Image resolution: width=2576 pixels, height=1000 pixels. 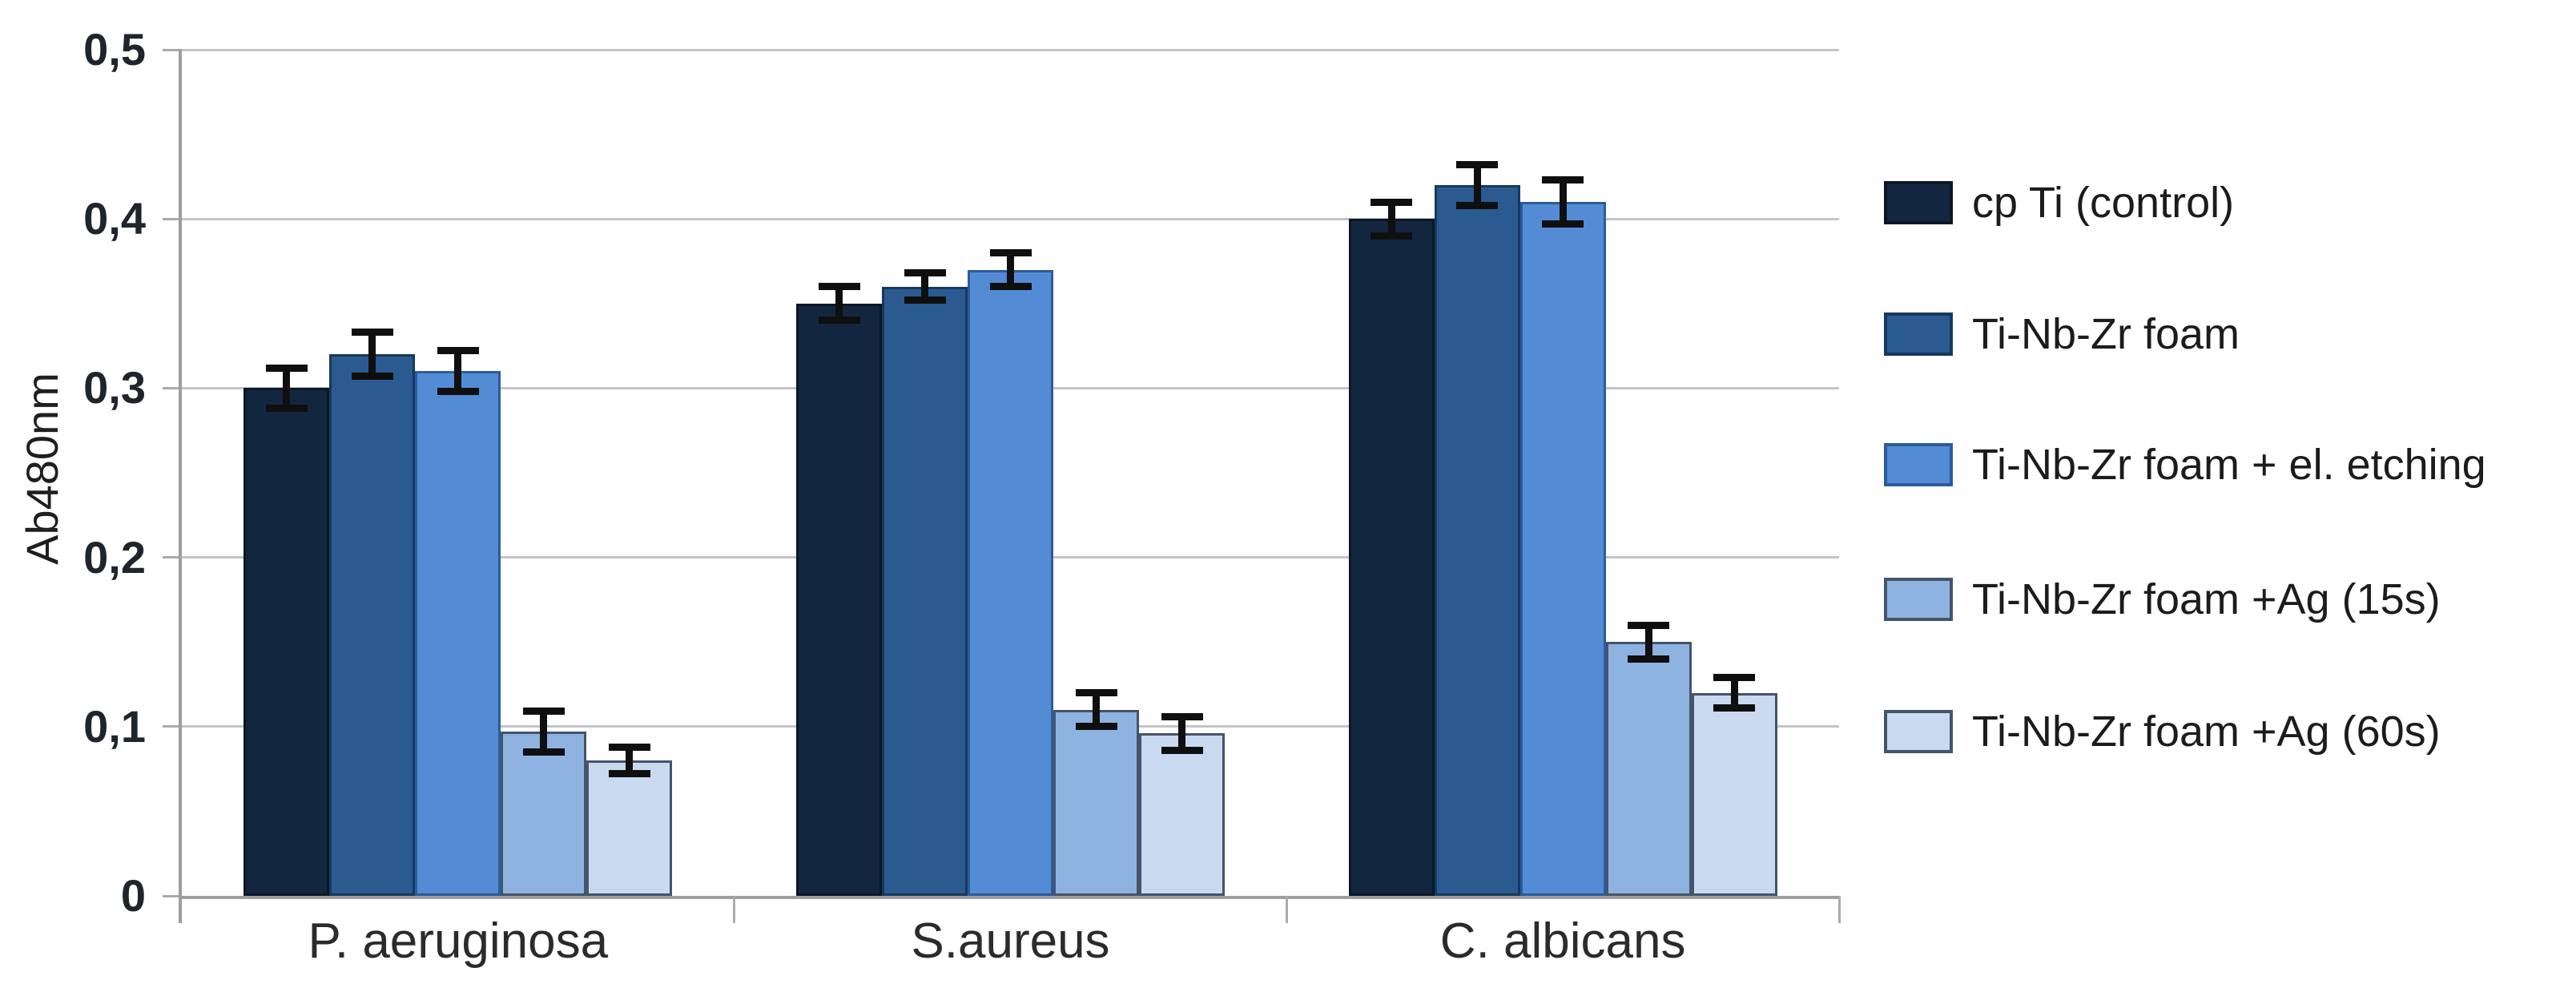 I want to click on y-tick-label: 0,4, so click(x=115, y=218).